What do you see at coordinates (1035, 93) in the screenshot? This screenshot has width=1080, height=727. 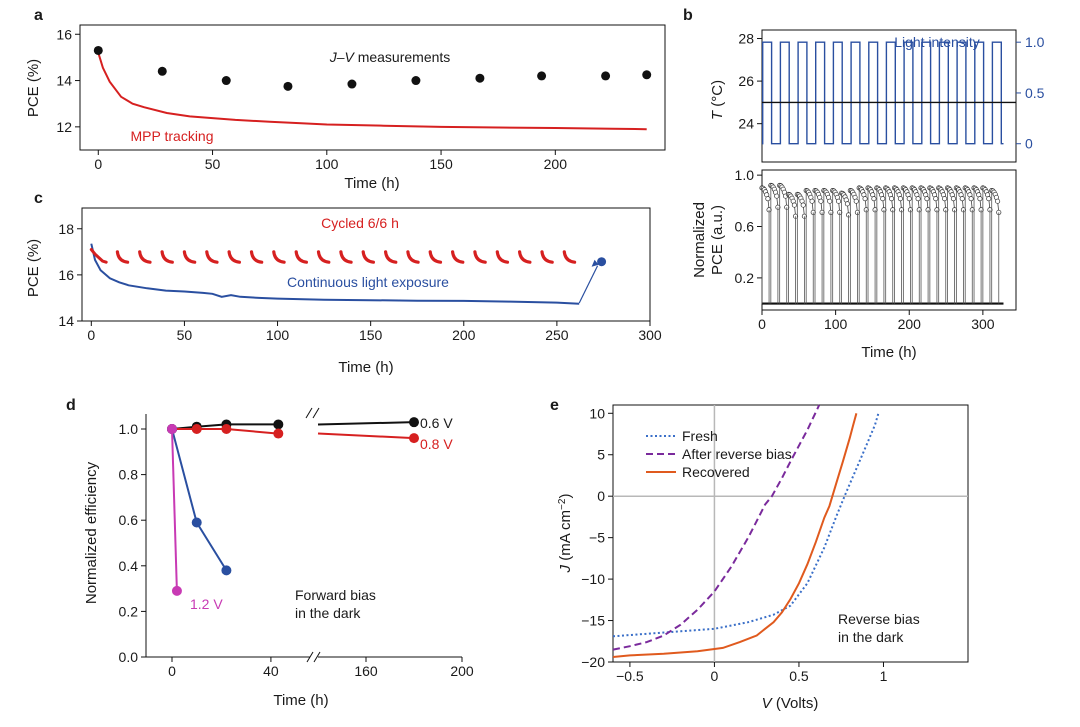 I see `panel-b-top-right-y-tick-label: 0.5` at bounding box center [1035, 93].